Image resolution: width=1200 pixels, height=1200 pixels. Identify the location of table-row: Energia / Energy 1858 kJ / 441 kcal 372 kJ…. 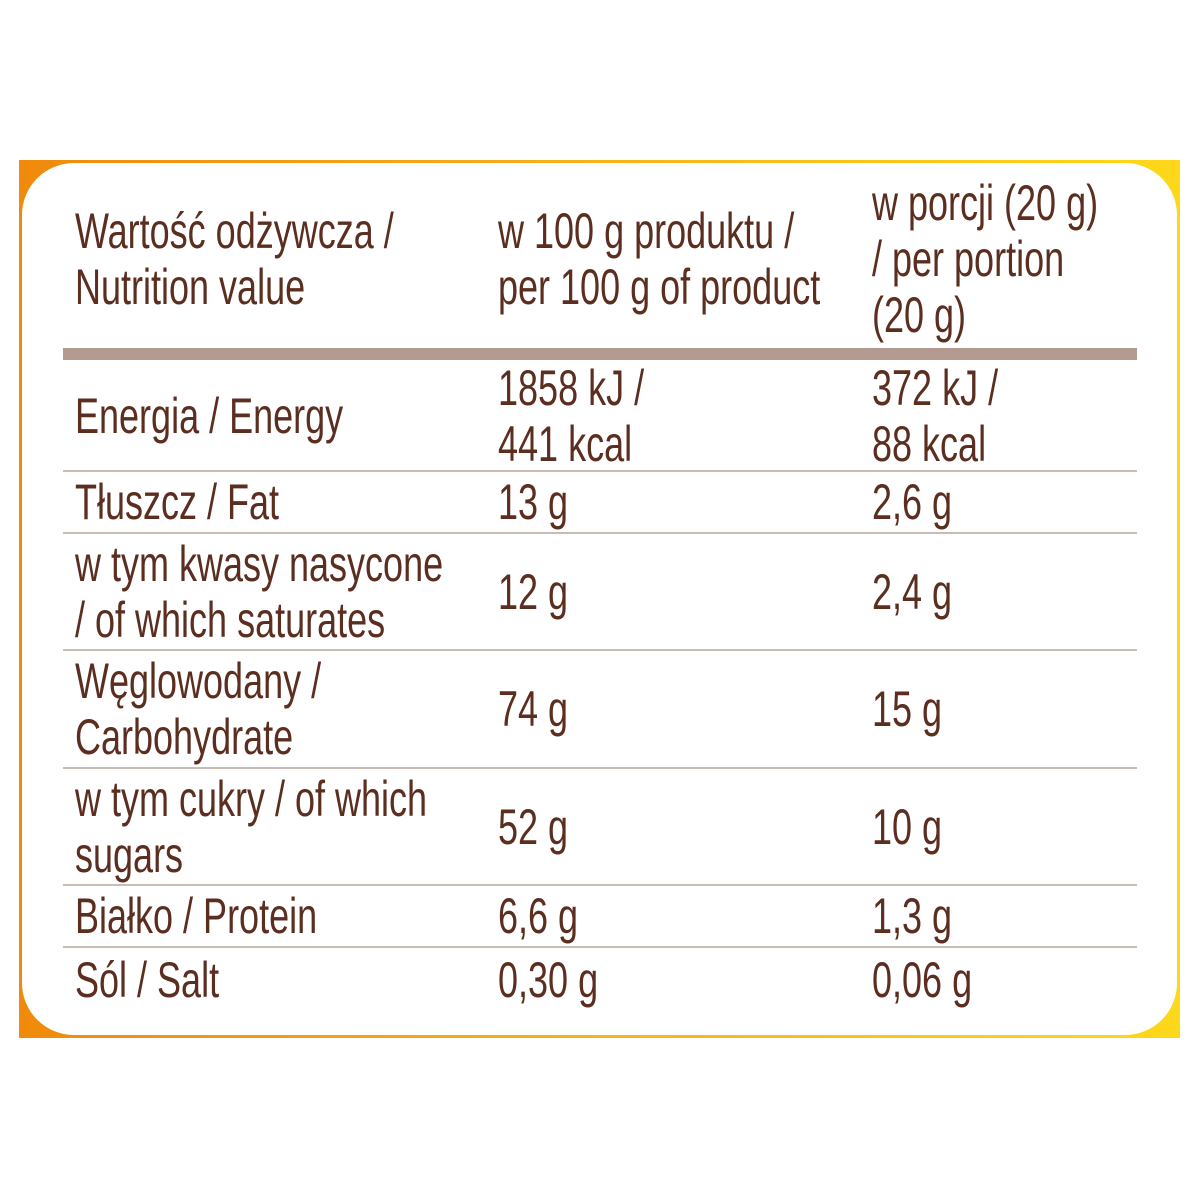
(600, 415).